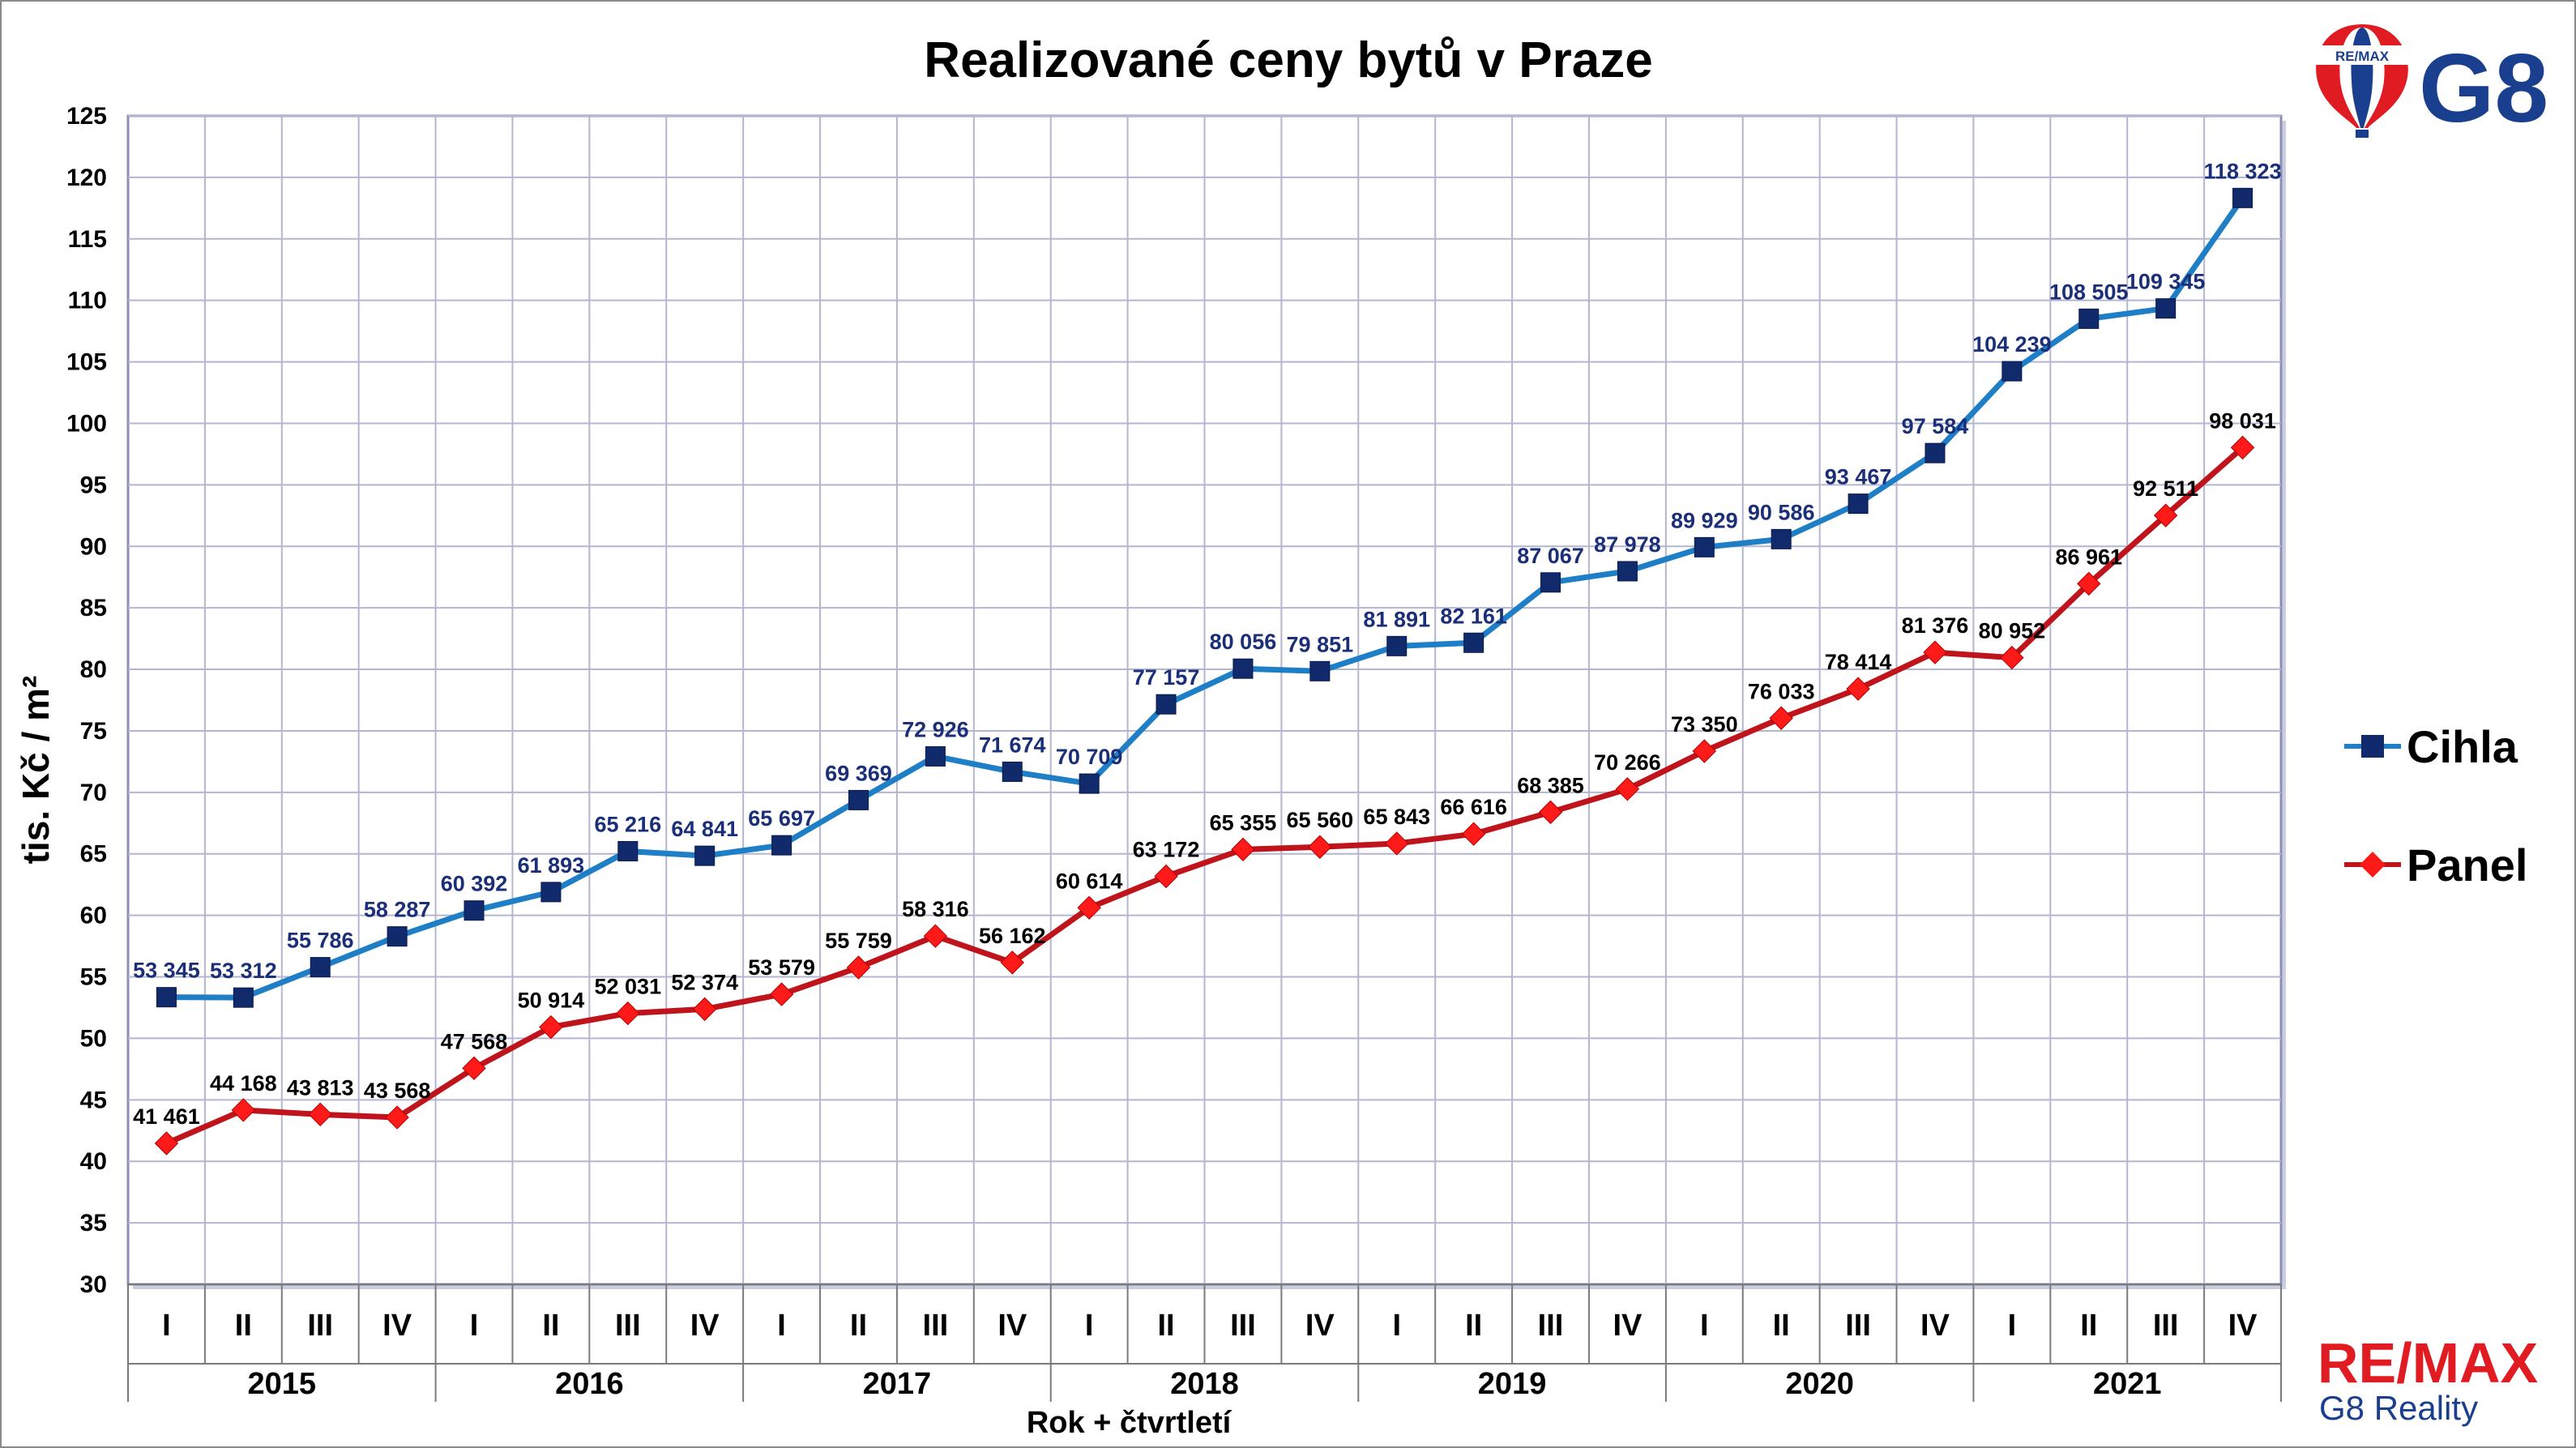  Describe the element at coordinates (2165, 488) in the screenshot. I see `data-label-panel: 92 511` at that location.